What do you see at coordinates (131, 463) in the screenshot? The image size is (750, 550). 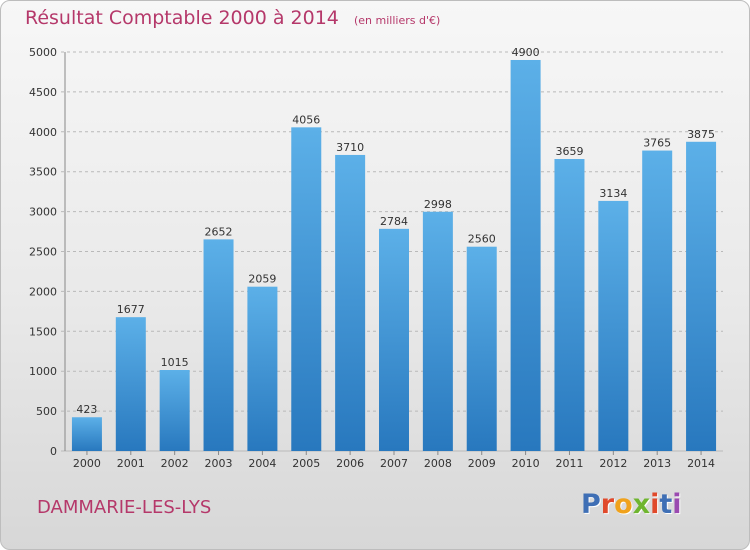 I see `x-tick-label: 2001` at bounding box center [131, 463].